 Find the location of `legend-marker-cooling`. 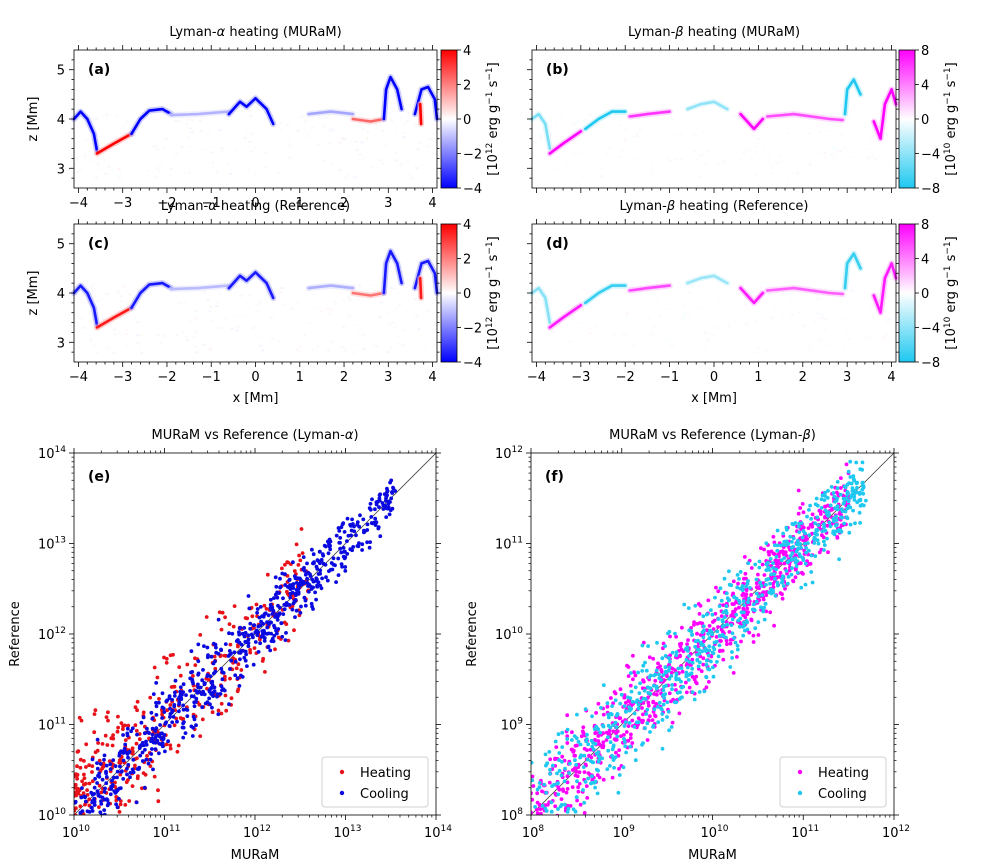

legend-marker-cooling is located at coordinates (342, 793).